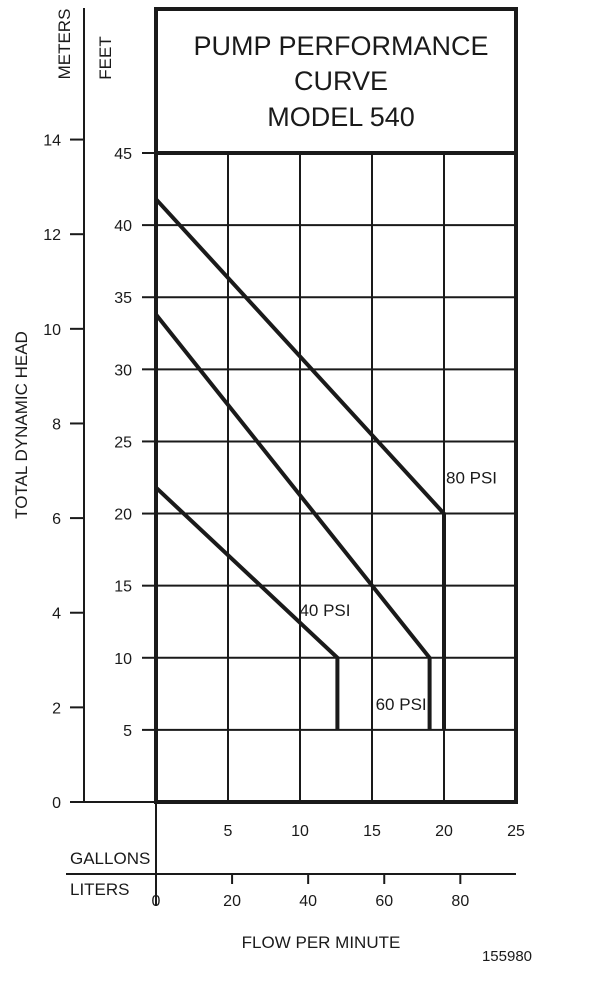  Describe the element at coordinates (21, 425) in the screenshot. I see `y-axis-title: TOTAL DYNAMIC HEAD` at that location.